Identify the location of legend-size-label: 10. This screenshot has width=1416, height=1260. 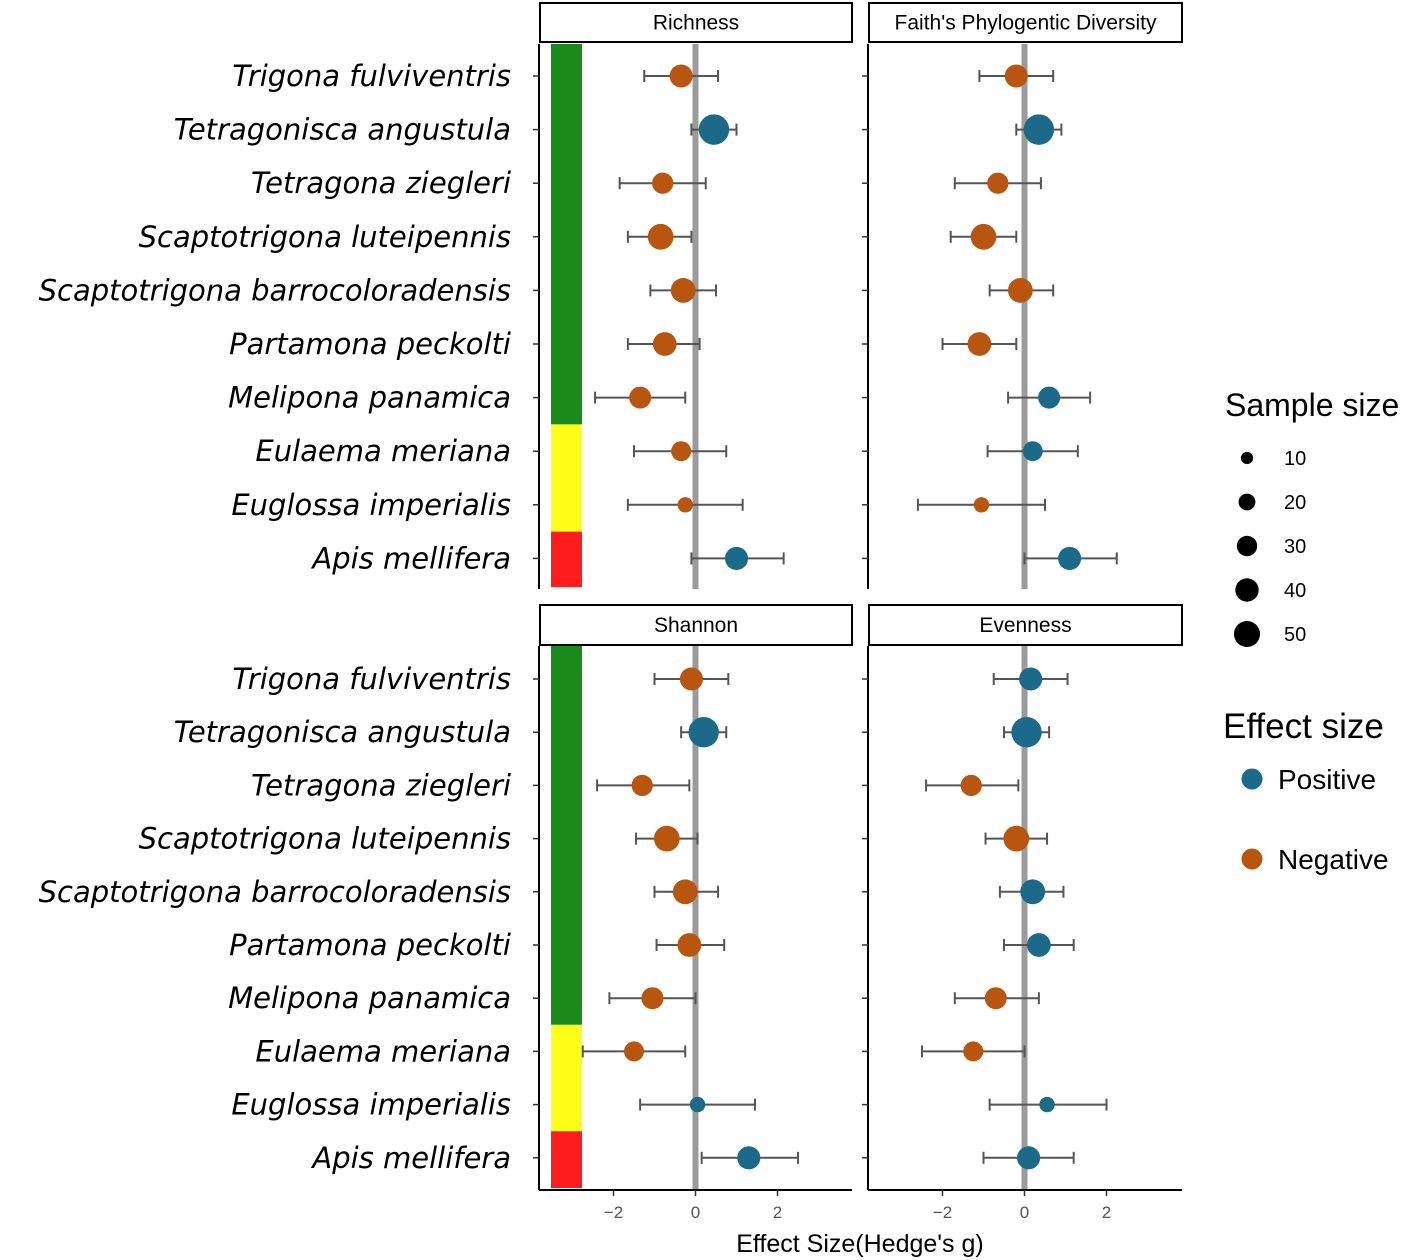
(1295, 459).